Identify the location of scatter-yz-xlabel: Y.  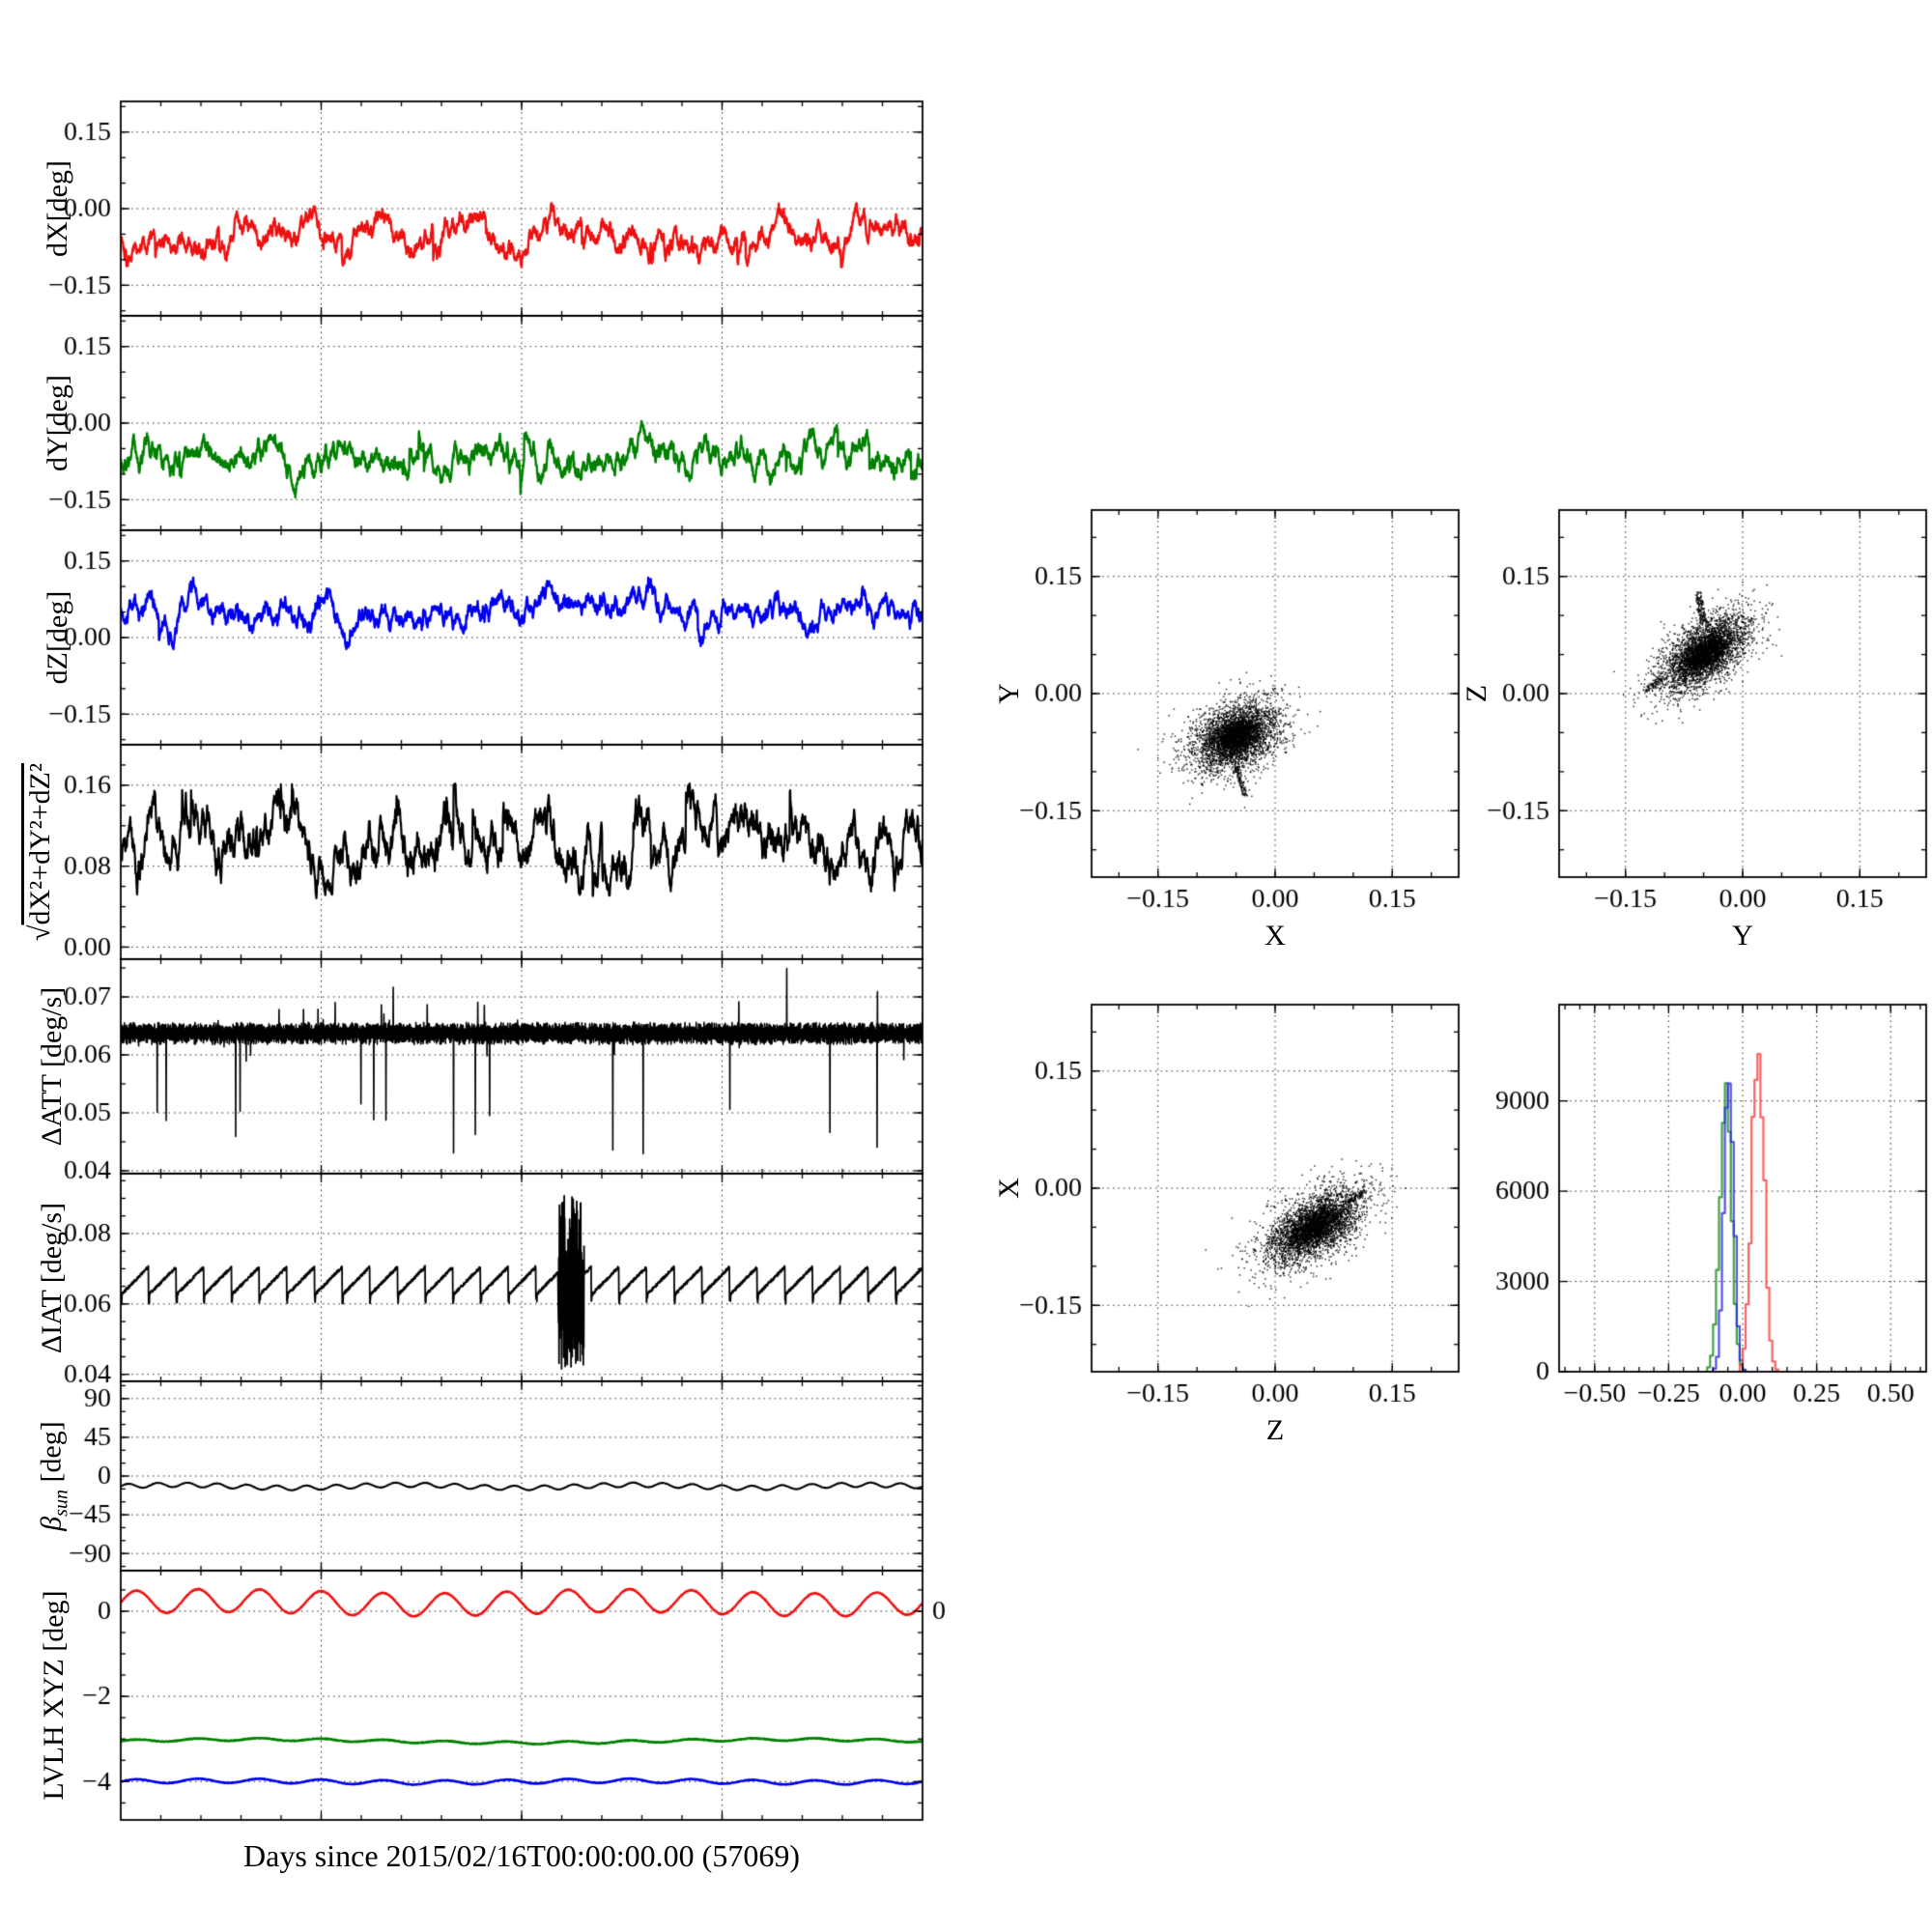
(1742, 936).